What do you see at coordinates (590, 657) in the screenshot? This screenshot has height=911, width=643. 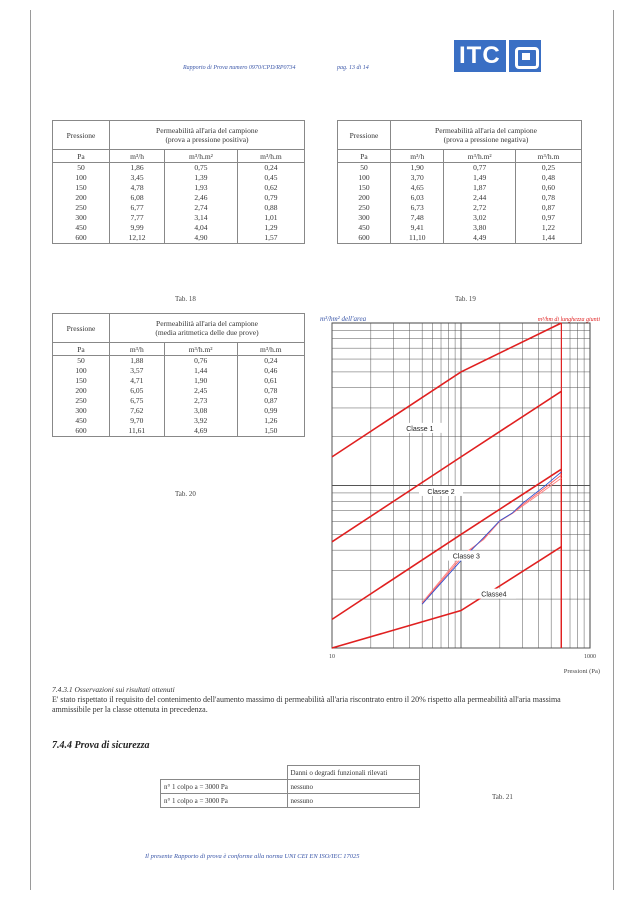 I see `x-tick-label: 1000` at bounding box center [590, 657].